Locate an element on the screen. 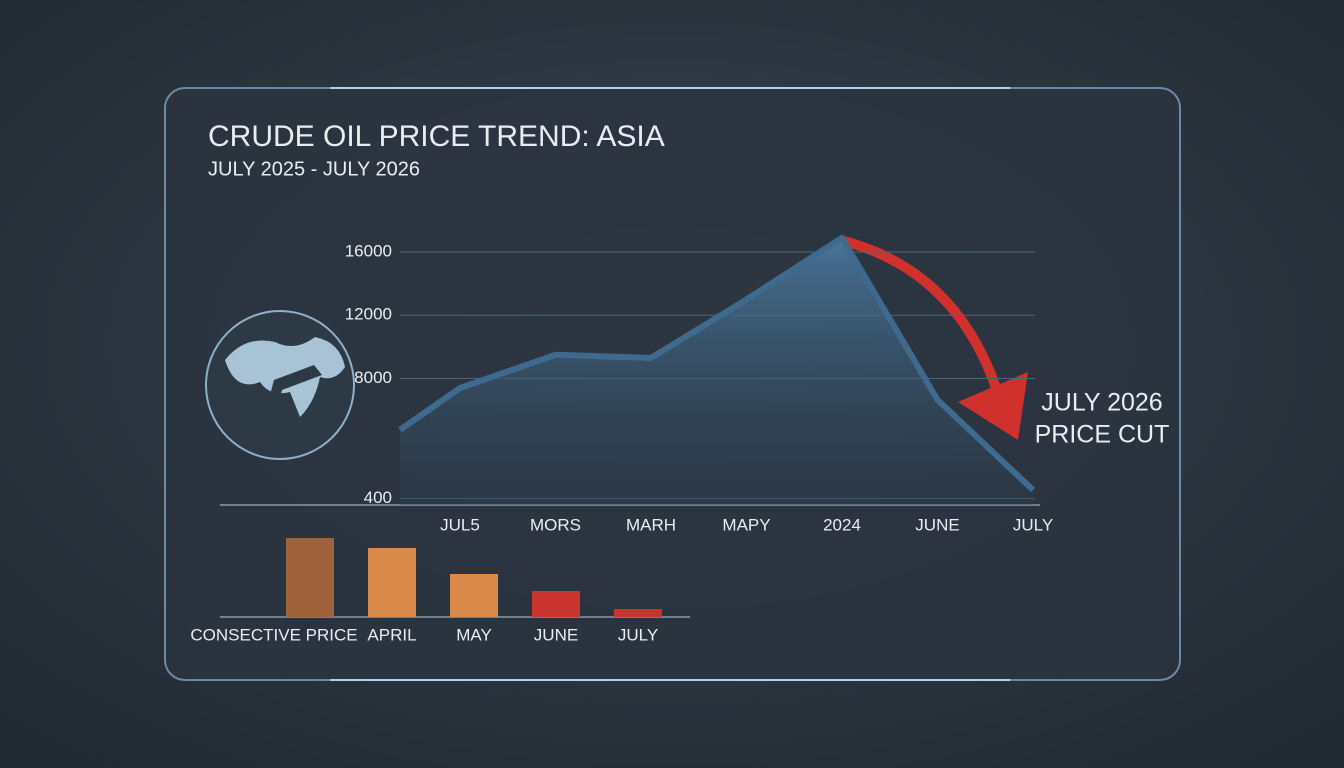 This screenshot has width=1344, height=768. x-tick-label: APRIL is located at coordinates (391, 634).